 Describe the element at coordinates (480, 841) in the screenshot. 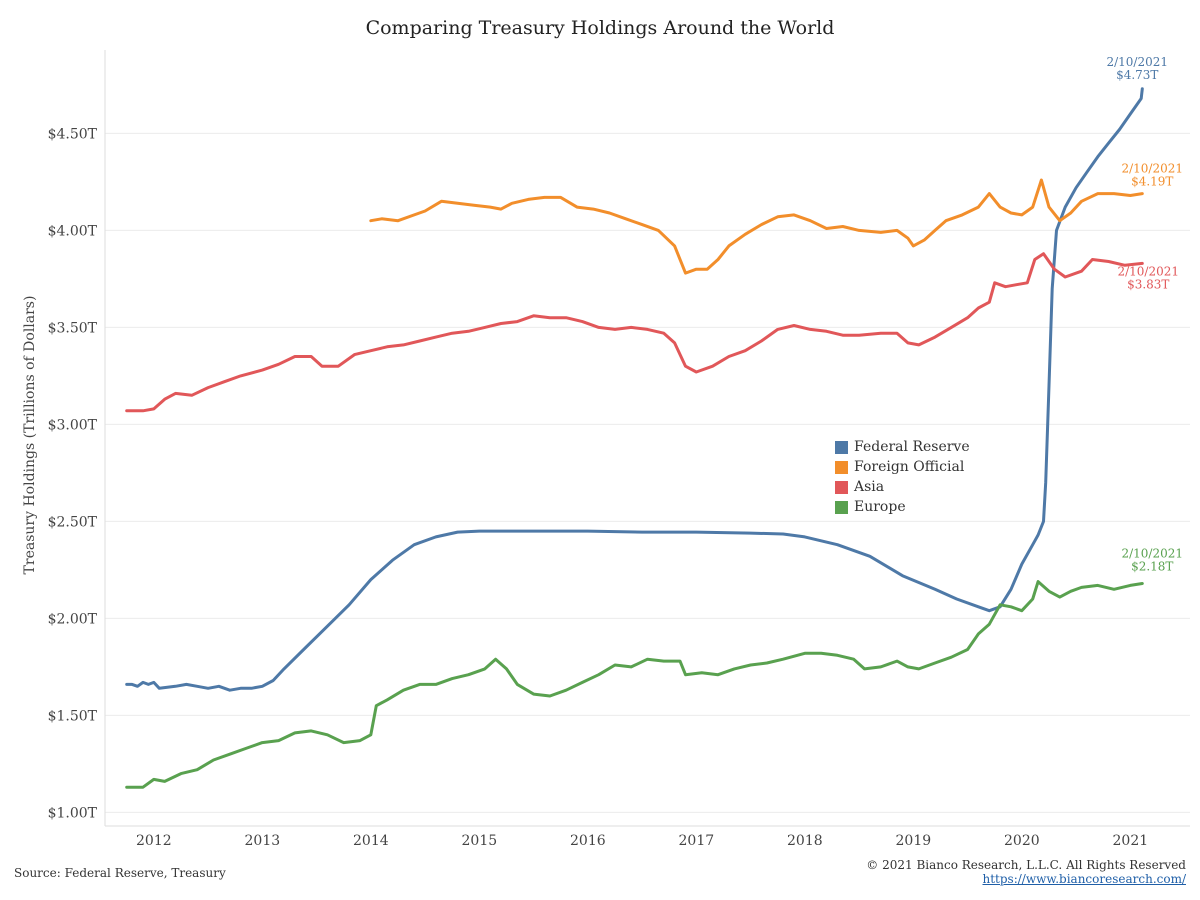

I see `x-tick-label: 2015` at that location.